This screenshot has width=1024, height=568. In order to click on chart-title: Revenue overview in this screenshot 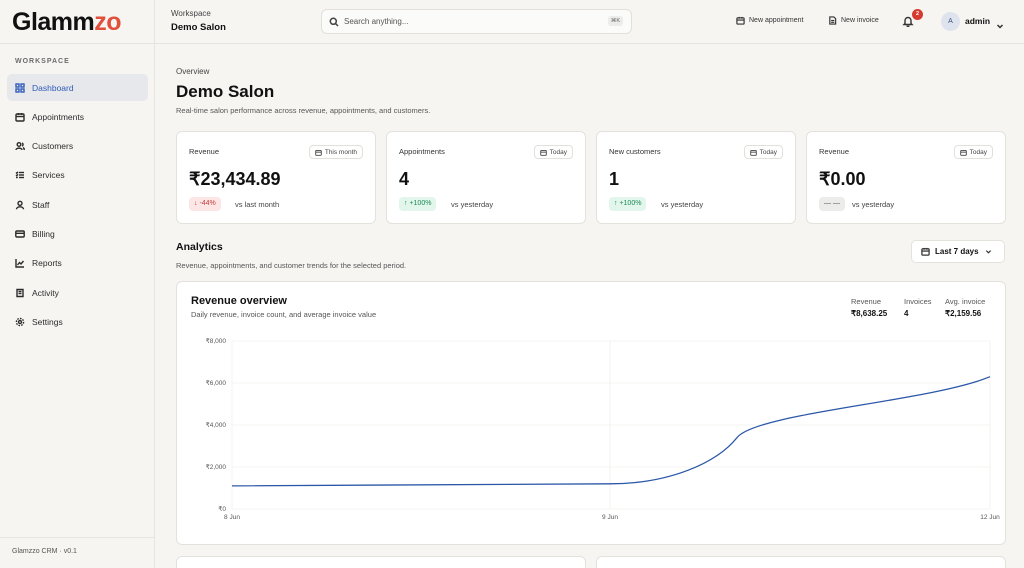, I will do `click(239, 301)`.